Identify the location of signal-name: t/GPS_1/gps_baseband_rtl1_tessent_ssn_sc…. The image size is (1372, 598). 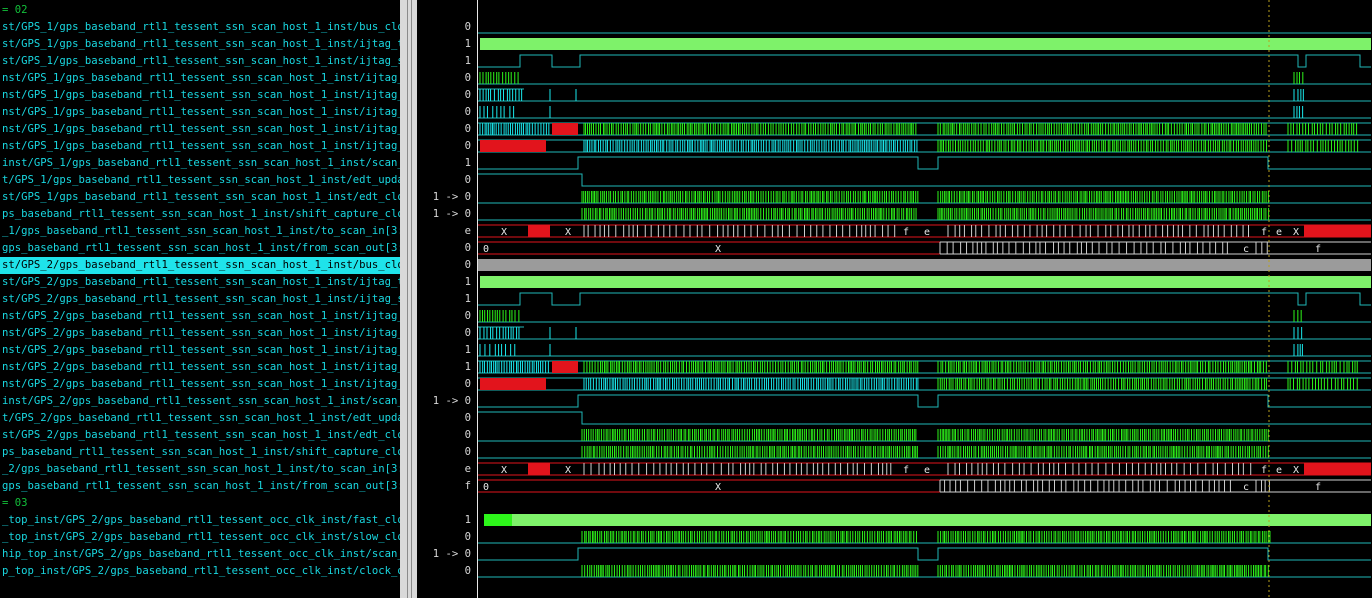
(201, 180).